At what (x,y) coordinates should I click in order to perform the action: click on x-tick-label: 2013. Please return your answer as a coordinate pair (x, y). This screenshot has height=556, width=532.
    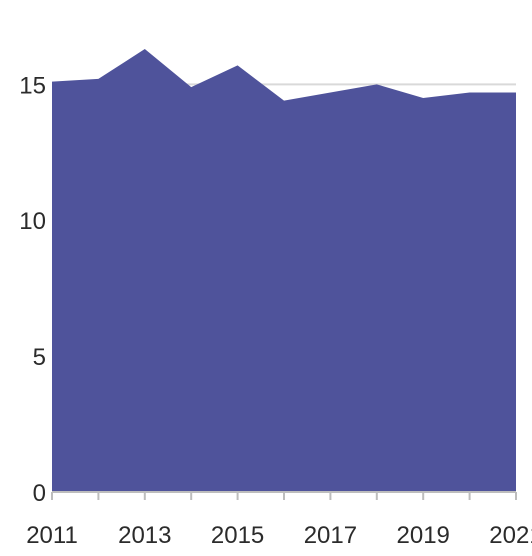
    Looking at the image, I should click on (144, 535).